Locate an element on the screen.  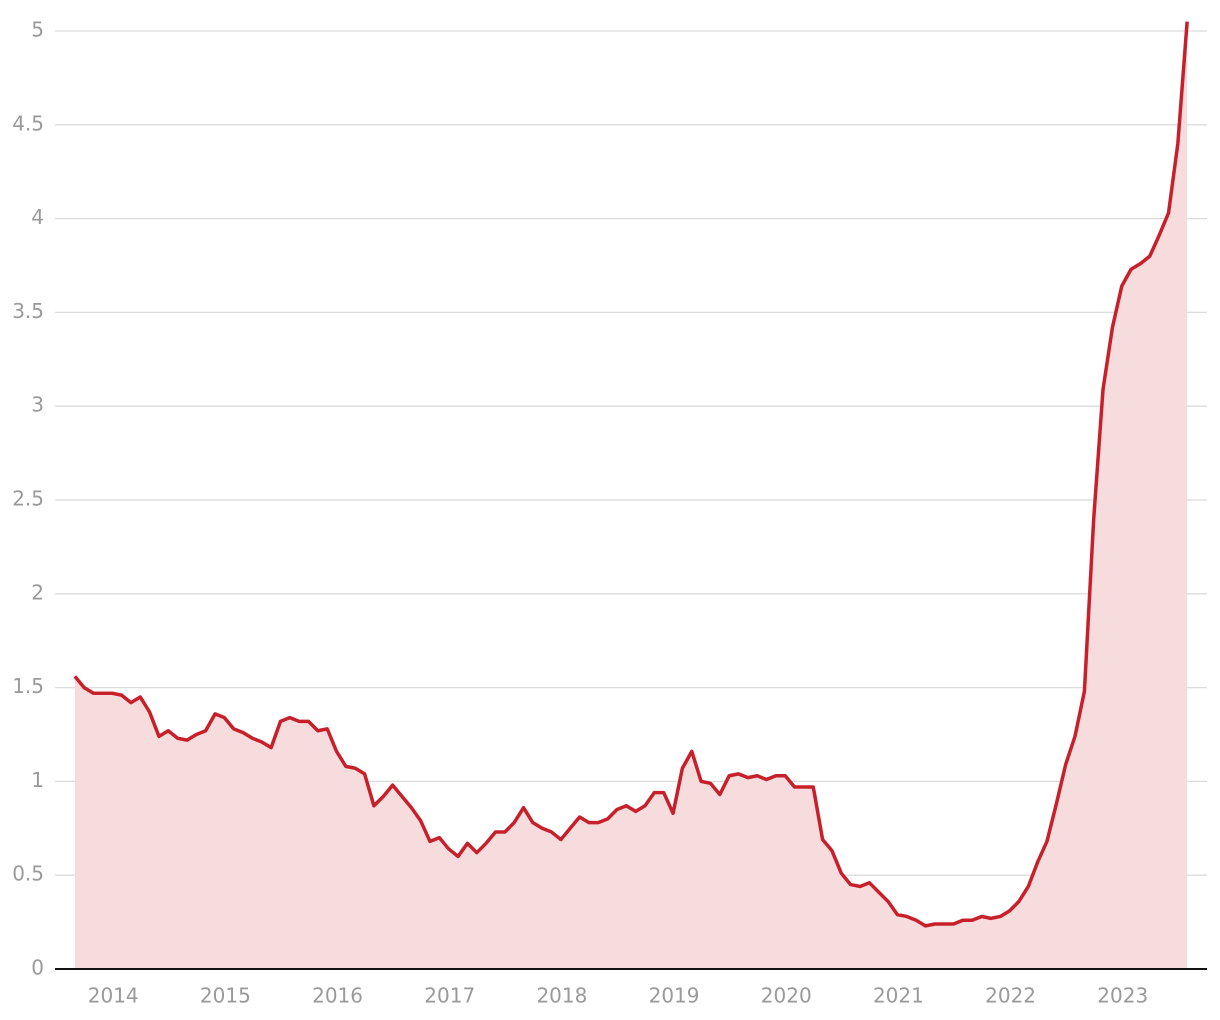
y-tick-label: 2 is located at coordinates (37, 592).